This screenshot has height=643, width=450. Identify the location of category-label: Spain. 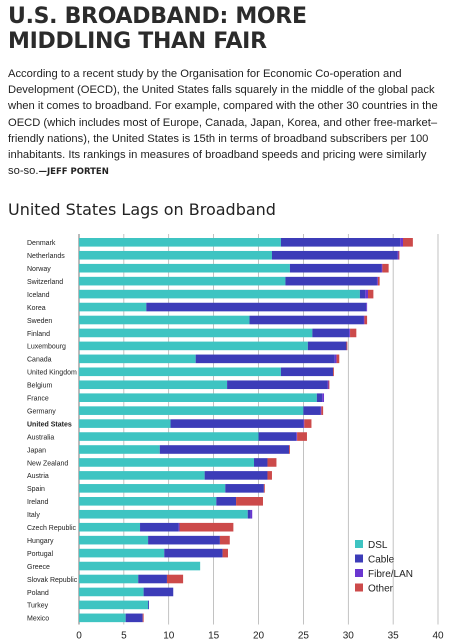
(36, 489).